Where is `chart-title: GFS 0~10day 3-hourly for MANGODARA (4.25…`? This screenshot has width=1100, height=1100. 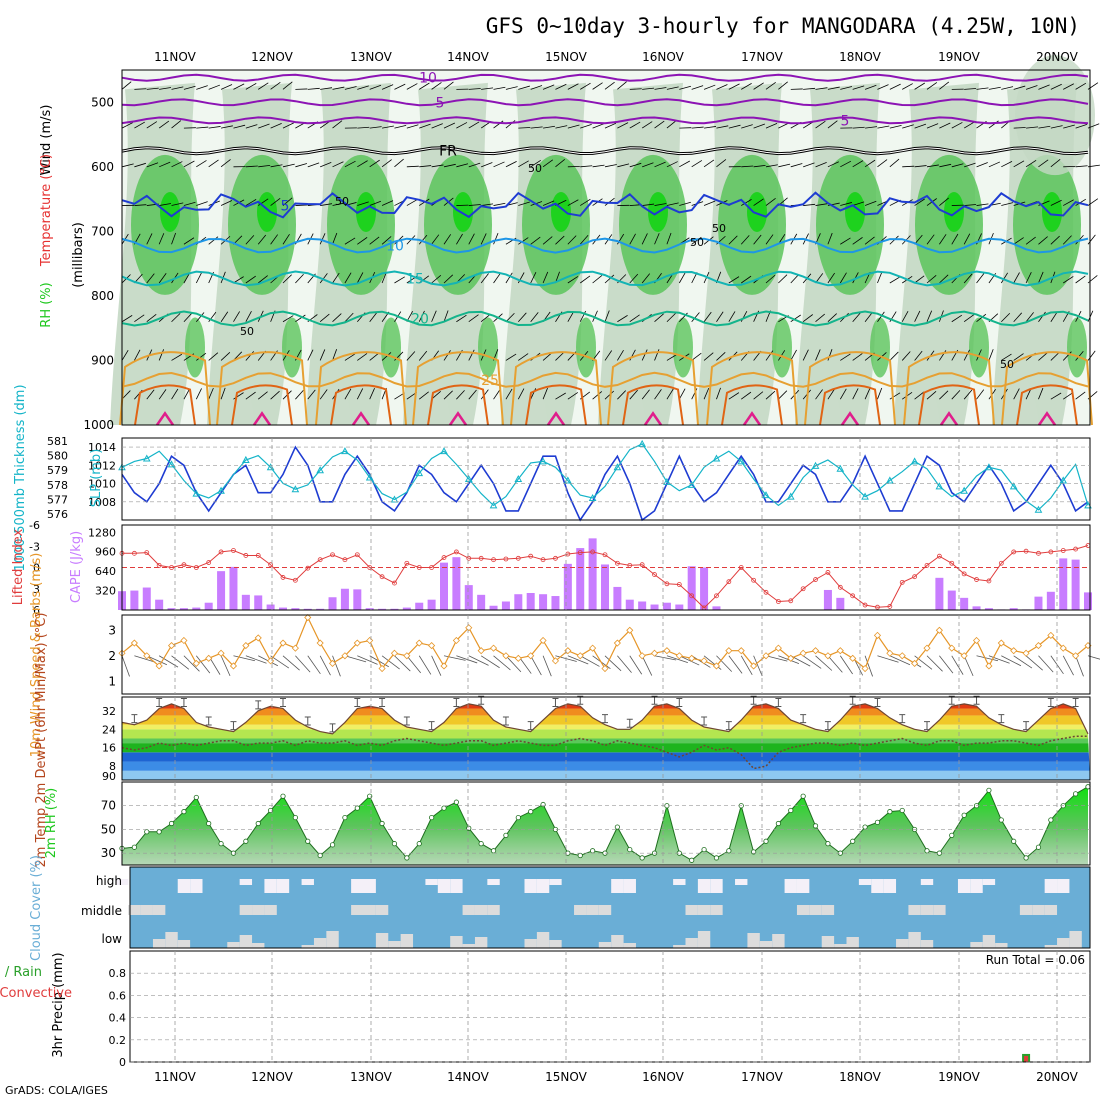 chart-title: GFS 0~10day 3-hourly for MANGODARA (4.25… is located at coordinates (783, 26).